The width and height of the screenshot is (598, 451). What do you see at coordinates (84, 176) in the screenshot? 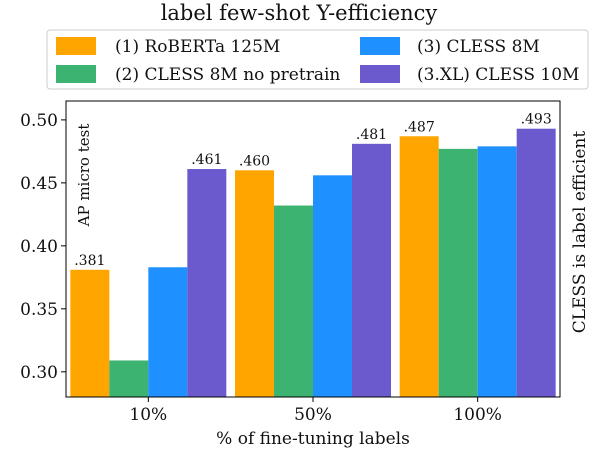
I see `y-axis-label: AP micro test` at bounding box center [84, 176].